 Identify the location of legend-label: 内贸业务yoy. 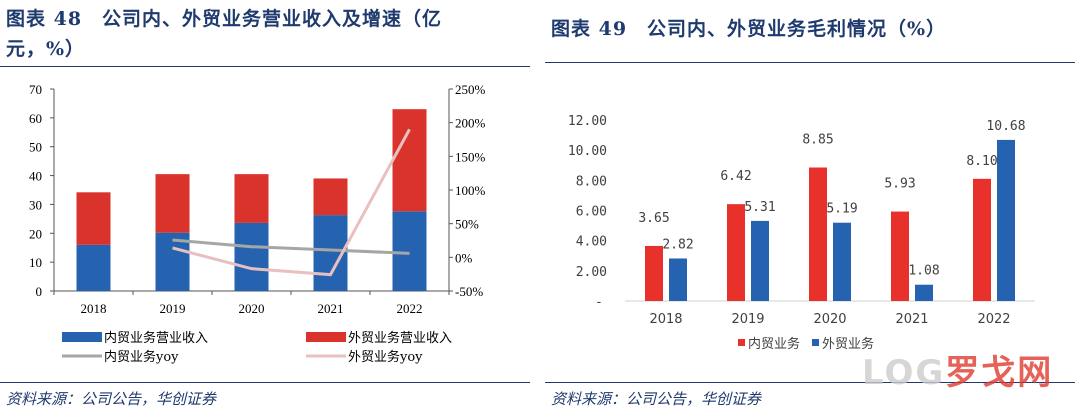
(141, 357).